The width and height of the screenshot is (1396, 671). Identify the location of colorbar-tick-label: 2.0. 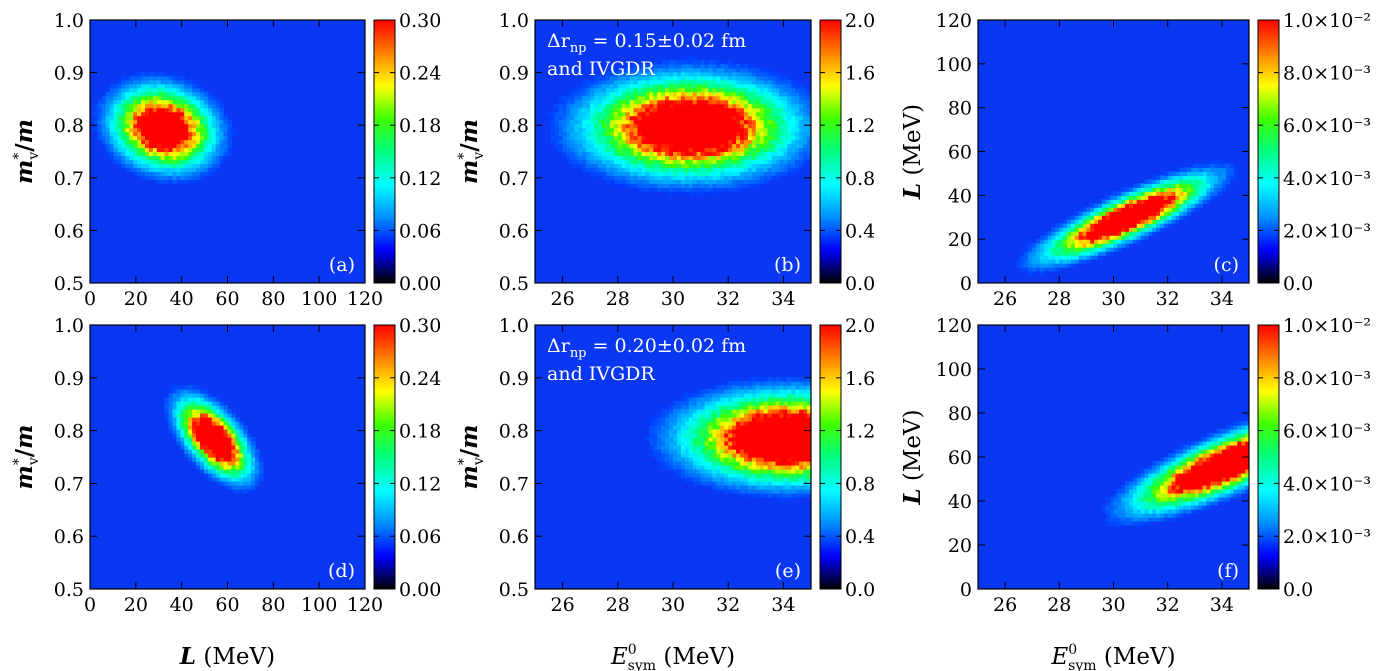
(860, 21).